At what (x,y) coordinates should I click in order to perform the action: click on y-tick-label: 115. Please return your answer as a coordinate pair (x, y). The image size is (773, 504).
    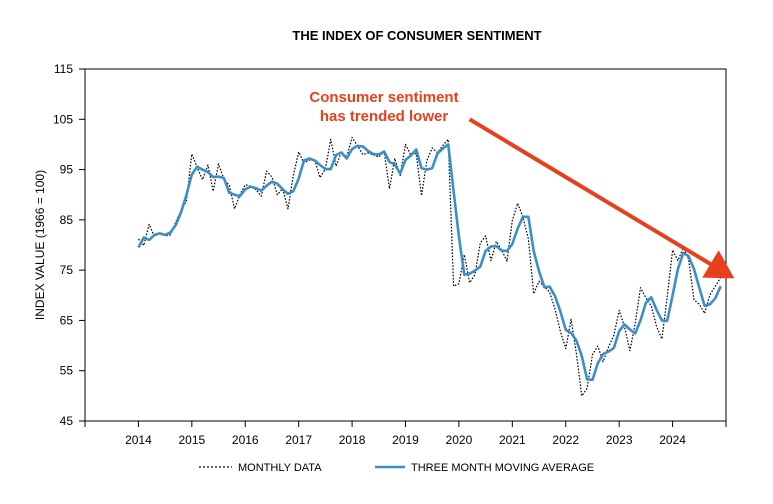
    Looking at the image, I should click on (63, 69).